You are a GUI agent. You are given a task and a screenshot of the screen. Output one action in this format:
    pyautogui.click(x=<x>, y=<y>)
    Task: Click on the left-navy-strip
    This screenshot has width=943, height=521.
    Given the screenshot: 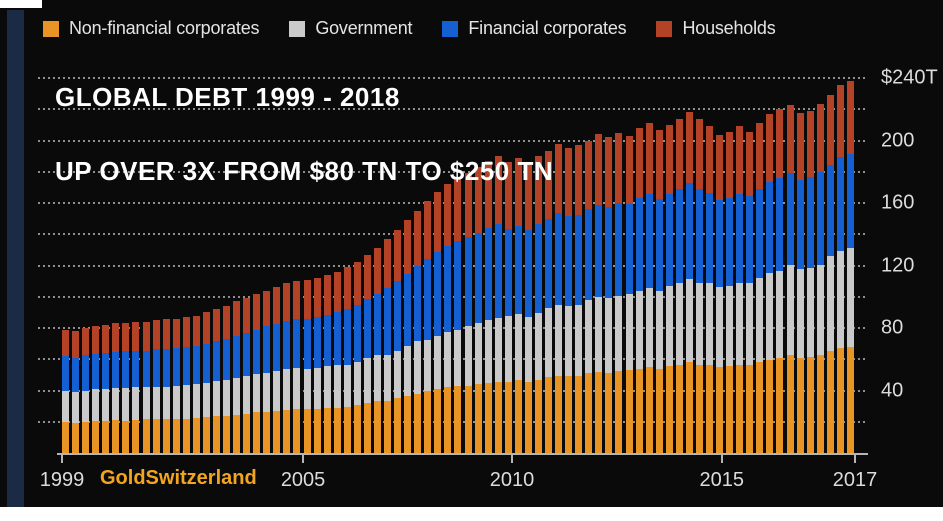 What is the action you would take?
    pyautogui.click(x=15, y=258)
    